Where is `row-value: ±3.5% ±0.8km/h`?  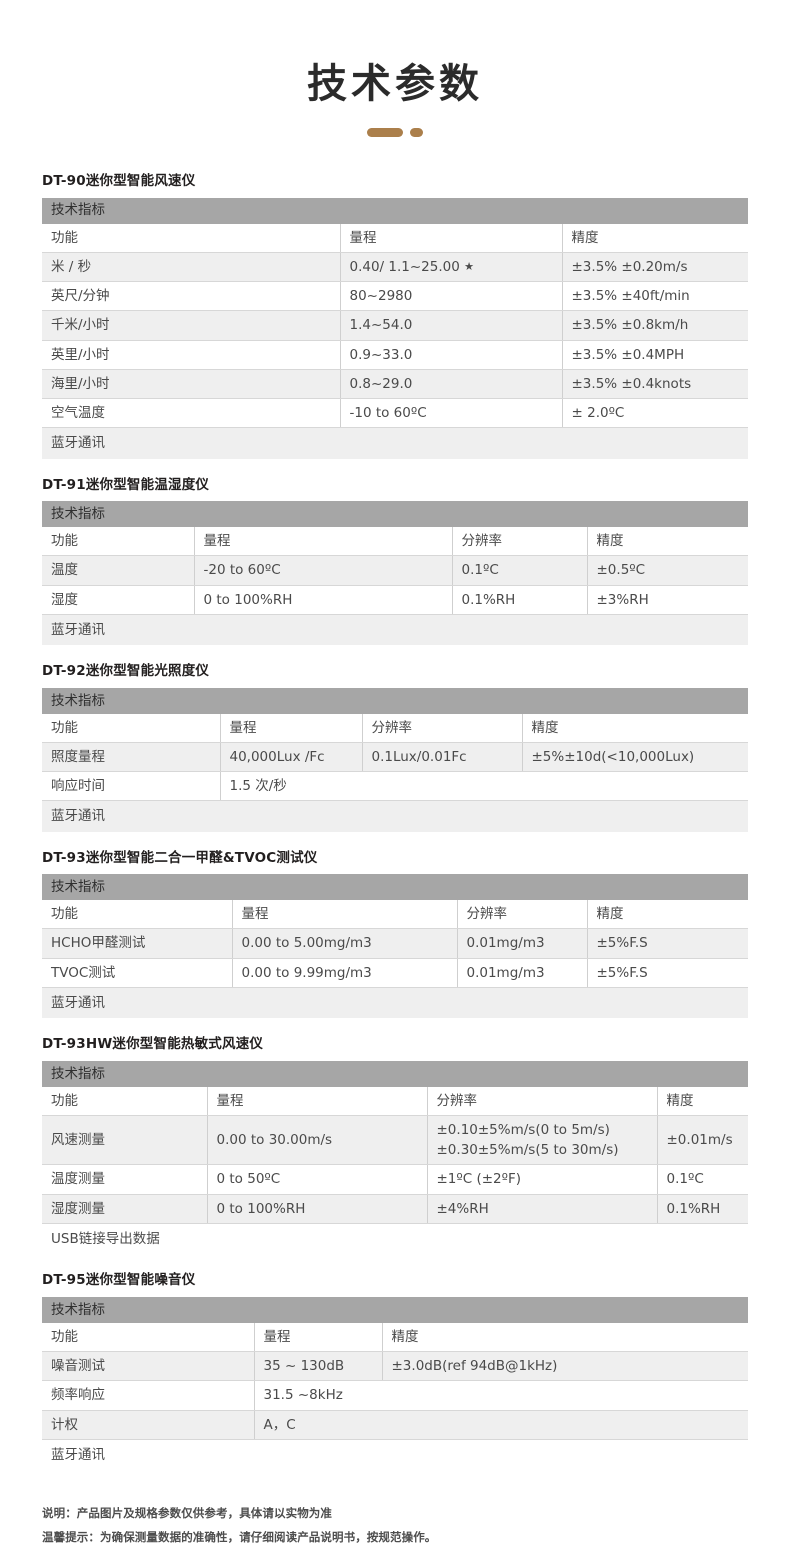
row-value: ±3.5% ±0.8km/h is located at coordinates (654, 325).